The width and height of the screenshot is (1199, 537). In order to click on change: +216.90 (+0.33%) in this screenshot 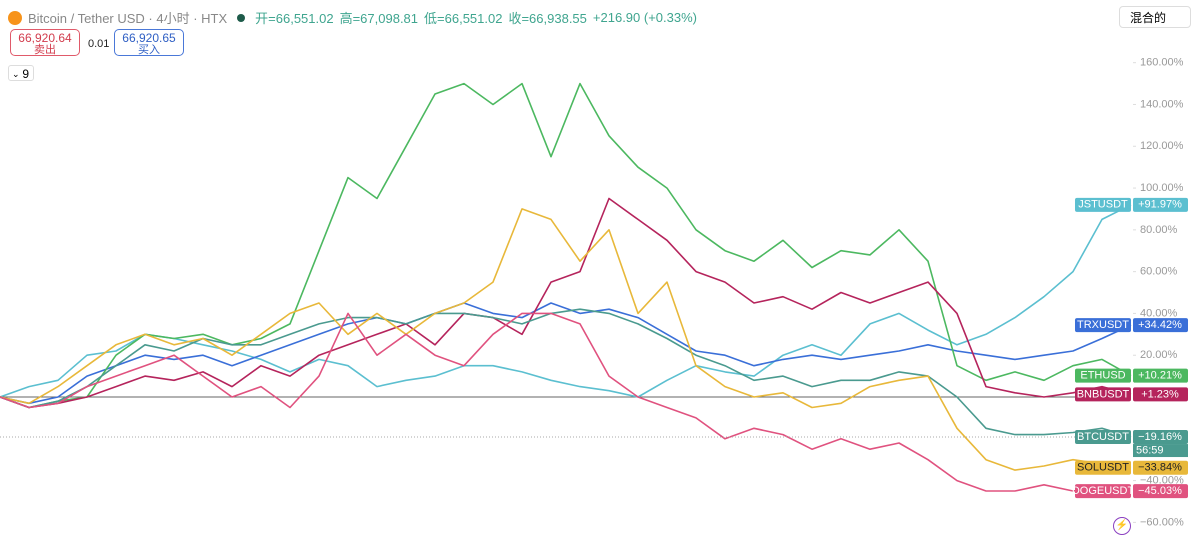, I will do `click(644, 17)`.